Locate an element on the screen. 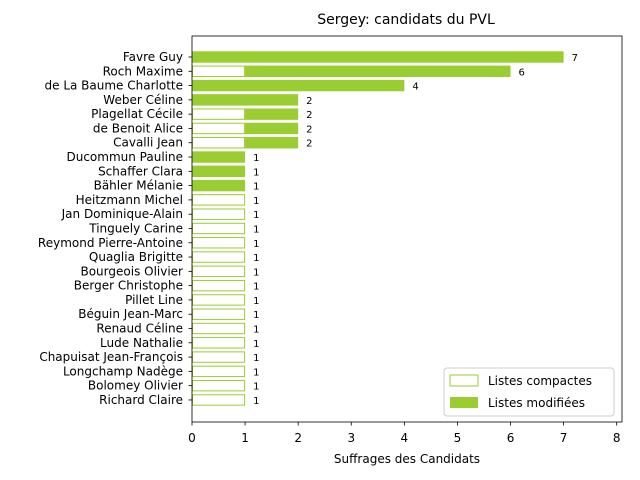  x-tick-label: 3 is located at coordinates (351, 438).